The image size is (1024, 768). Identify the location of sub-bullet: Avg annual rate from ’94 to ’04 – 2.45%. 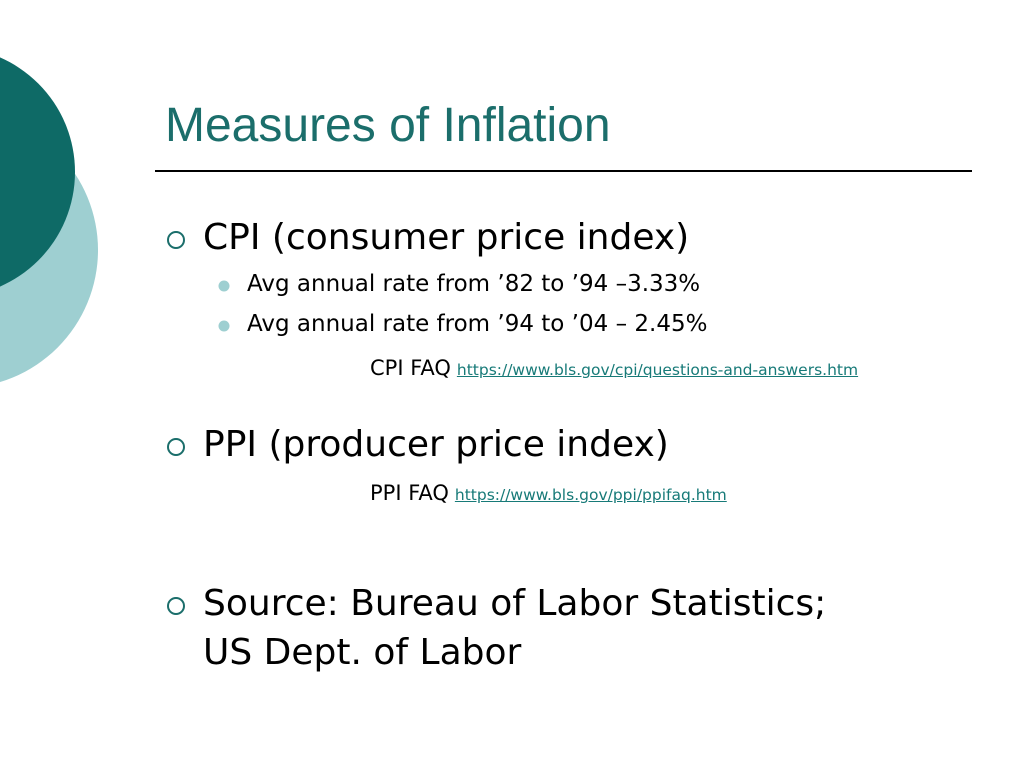
(477, 324).